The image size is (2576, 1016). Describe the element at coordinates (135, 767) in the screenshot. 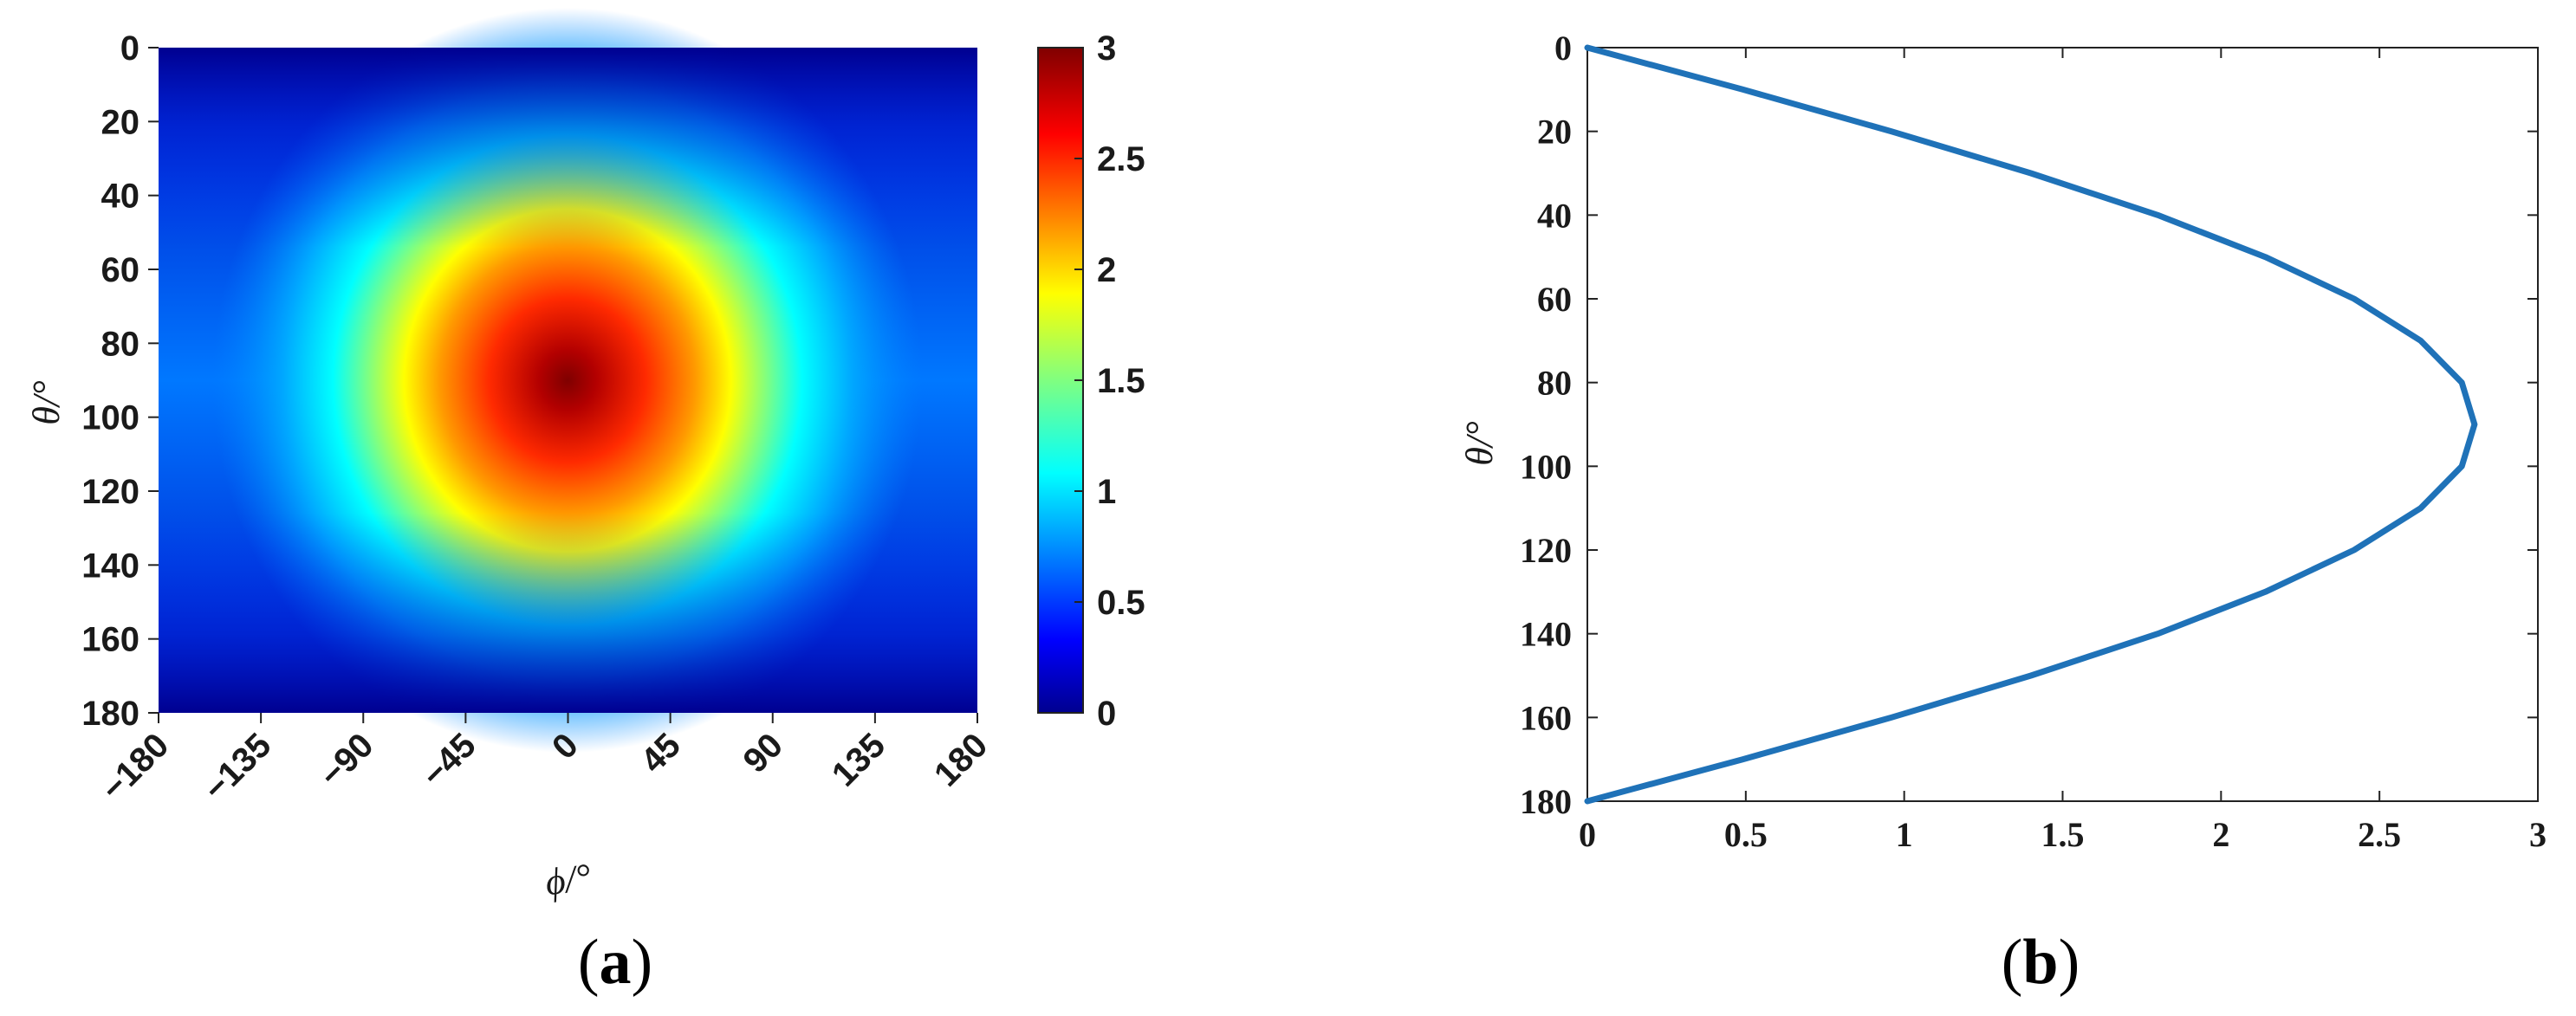

I see `heatmap-x-tick-label: −180` at that location.